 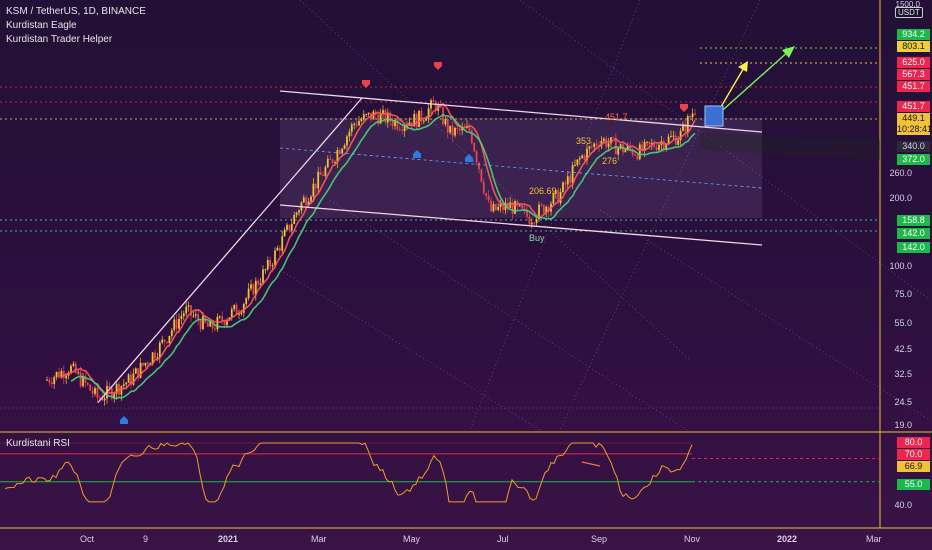 What do you see at coordinates (913, 159) in the screenshot?
I see `price-level-badge: 372.0` at bounding box center [913, 159].